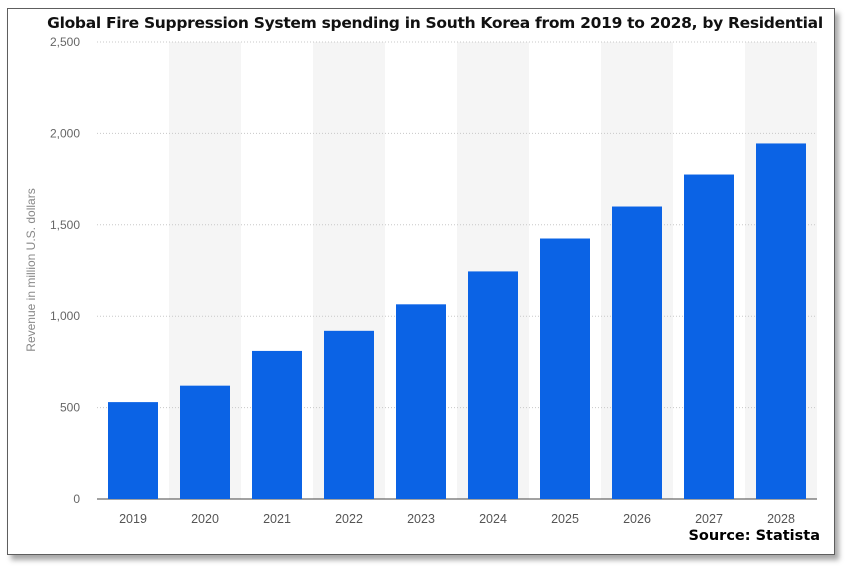 This screenshot has height=566, width=853. I want to click on x-tick-label: 2021, so click(277, 519).